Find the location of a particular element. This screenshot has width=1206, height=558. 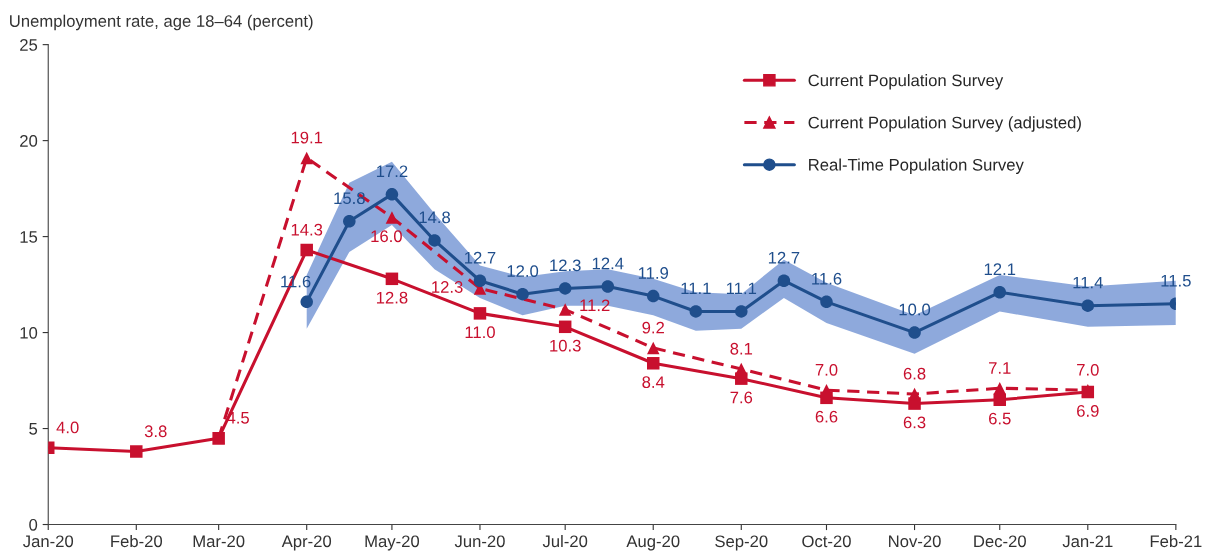

y-tick-label: 20 is located at coordinates (29, 141).